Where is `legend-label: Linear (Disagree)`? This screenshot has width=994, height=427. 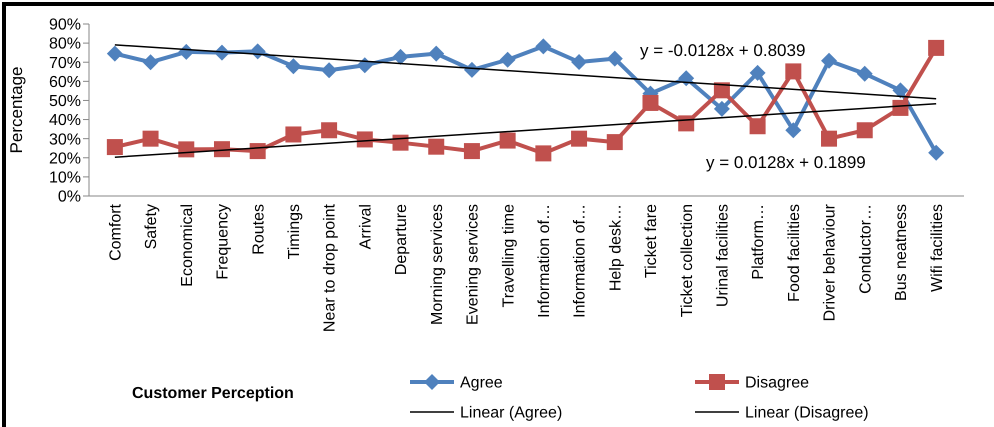 legend-label: Linear (Disagree) is located at coordinates (807, 413).